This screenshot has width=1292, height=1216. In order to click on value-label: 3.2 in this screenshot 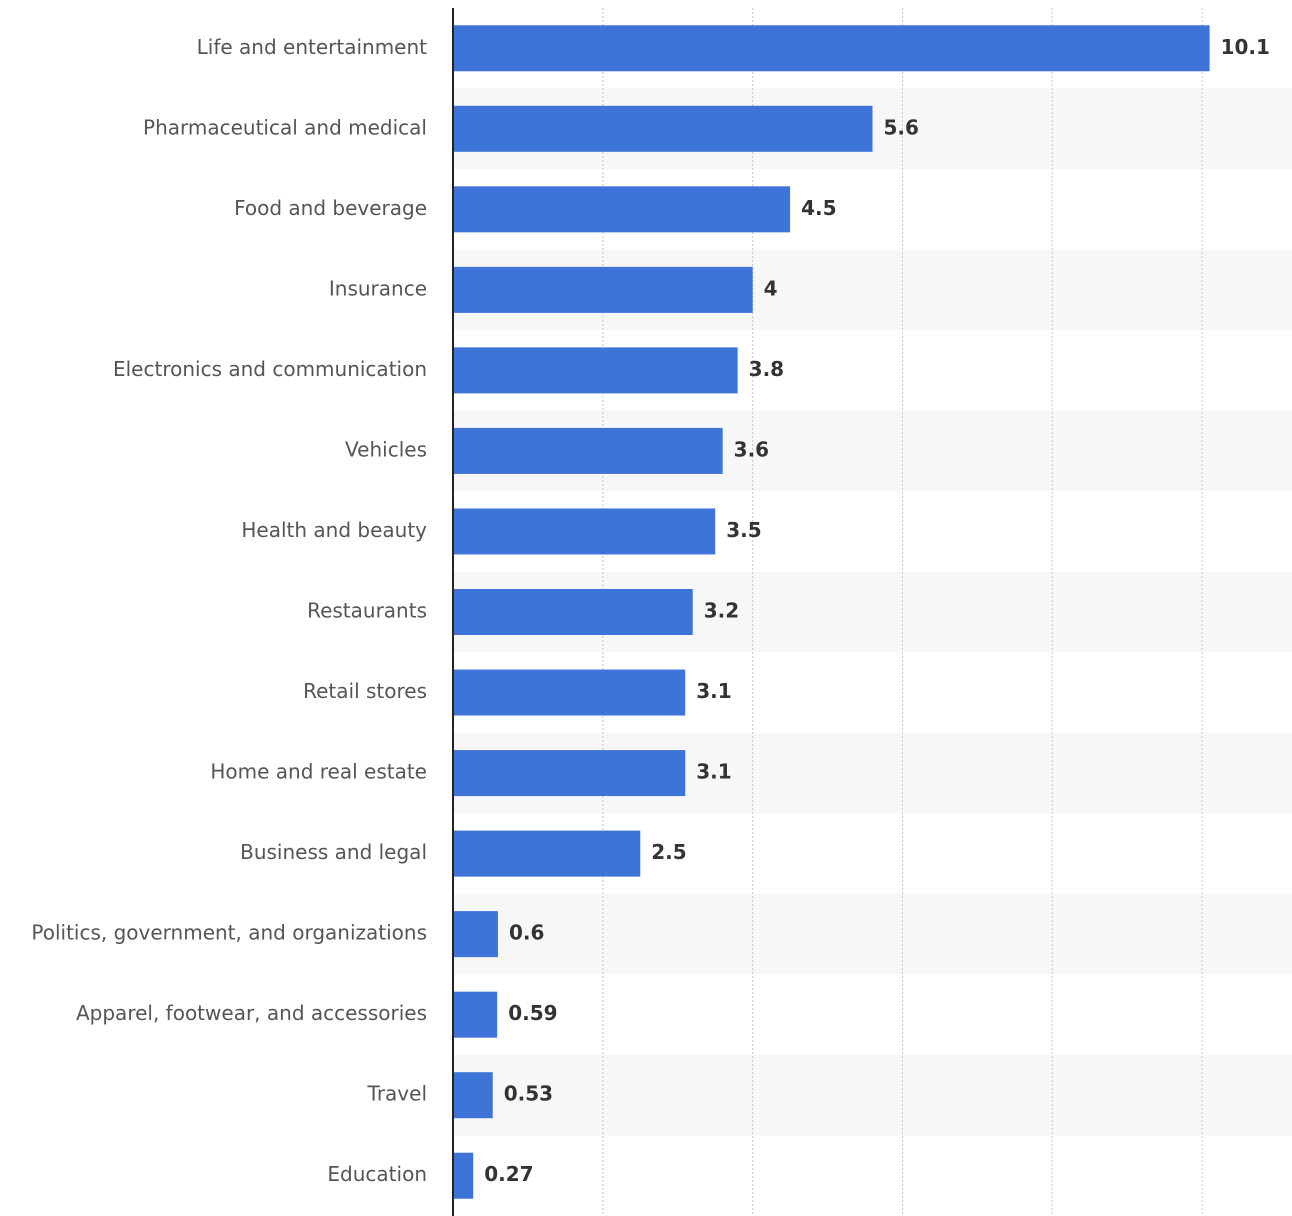, I will do `click(721, 611)`.